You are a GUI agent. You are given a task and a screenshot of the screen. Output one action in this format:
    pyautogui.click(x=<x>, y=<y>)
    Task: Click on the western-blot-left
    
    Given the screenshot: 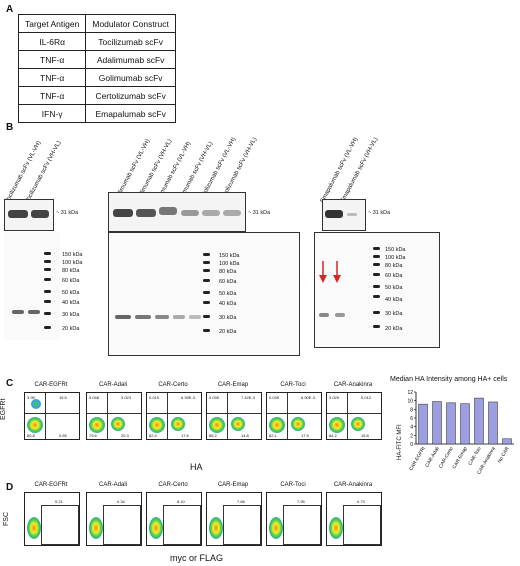 What is the action you would take?
    pyautogui.click(x=29, y=215)
    